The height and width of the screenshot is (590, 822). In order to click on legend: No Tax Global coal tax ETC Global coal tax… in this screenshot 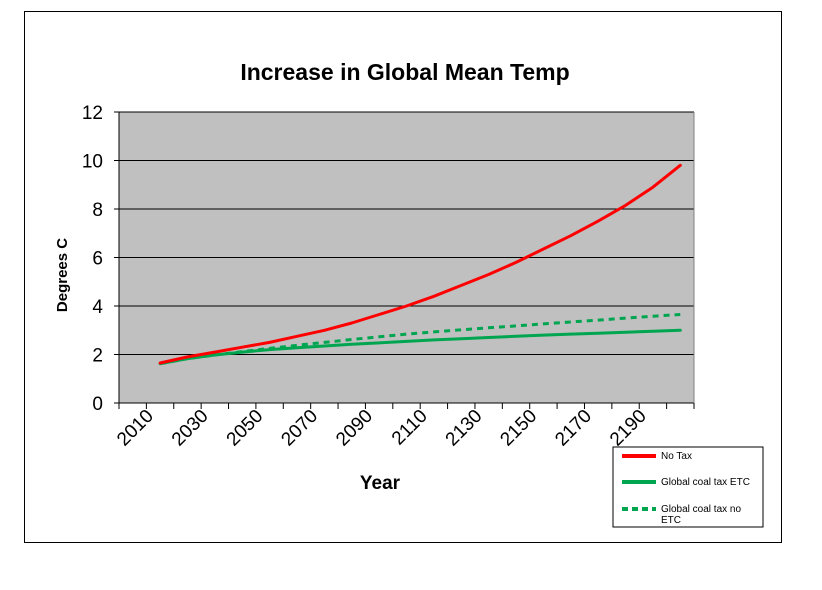, I will do `click(688, 487)`.